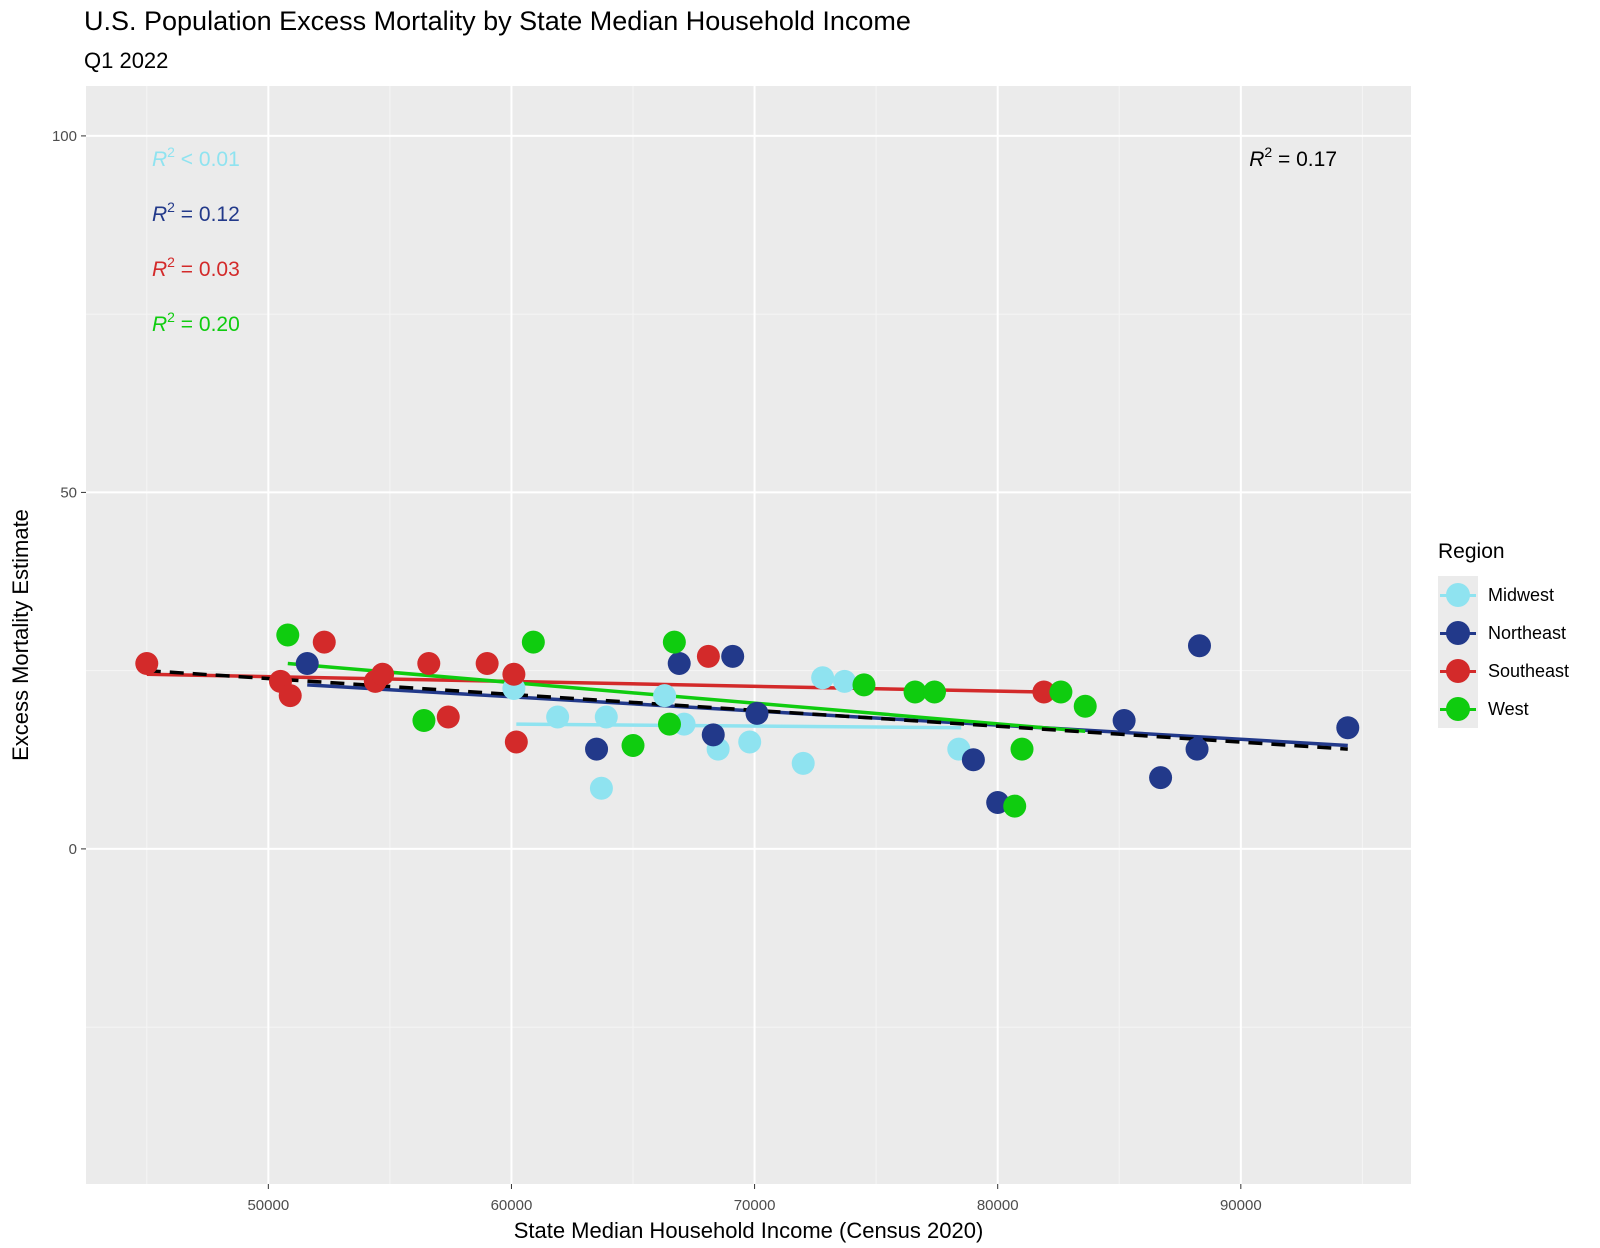 The width and height of the screenshot is (1600, 1248). What do you see at coordinates (64, 136) in the screenshot?
I see `y-tick-label: 100` at bounding box center [64, 136].